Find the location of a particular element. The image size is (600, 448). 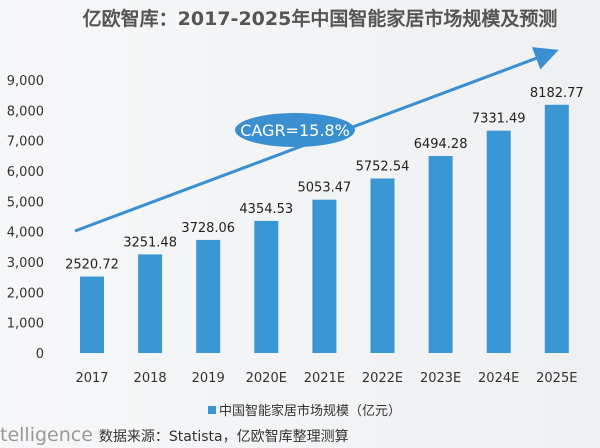

source-note: telligence 数据来源：Statista，亿欧智库整理测算 is located at coordinates (174, 435).